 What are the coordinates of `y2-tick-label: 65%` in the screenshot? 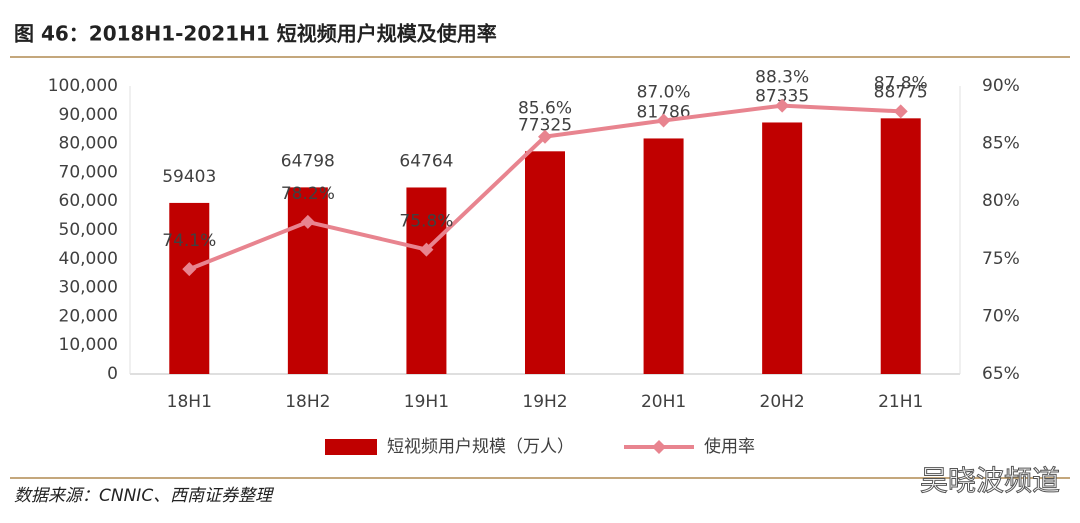 It's located at (1001, 374).